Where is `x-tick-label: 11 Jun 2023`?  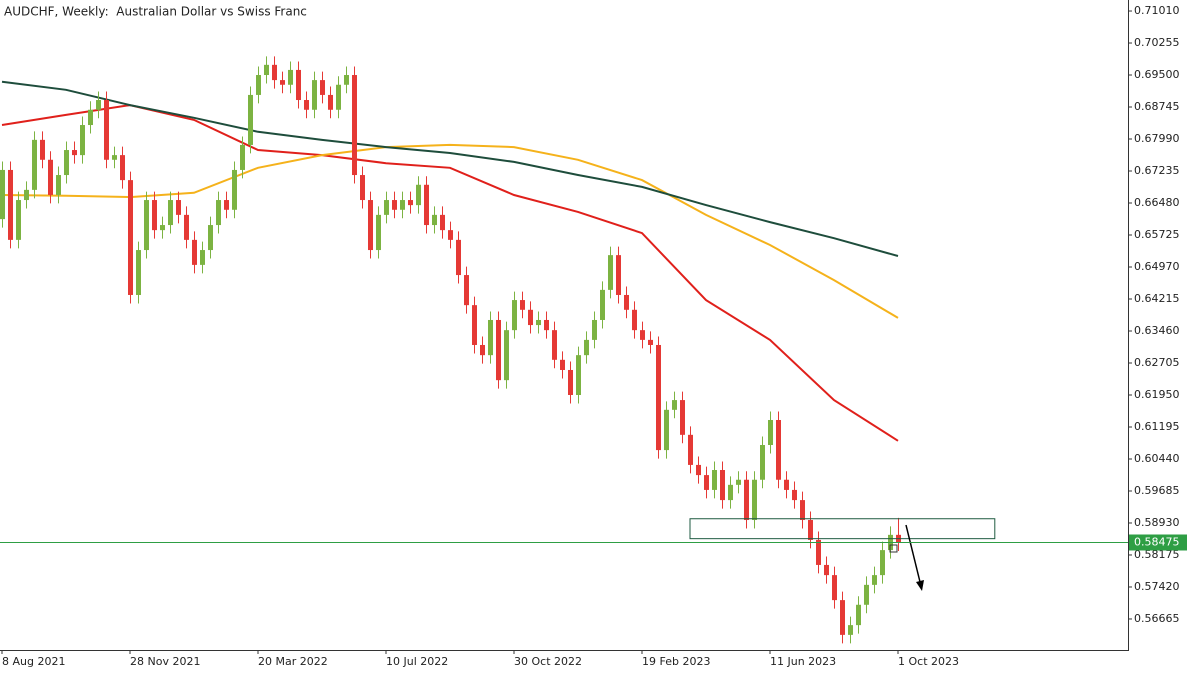 x-tick-label: 11 Jun 2023 is located at coordinates (803, 661).